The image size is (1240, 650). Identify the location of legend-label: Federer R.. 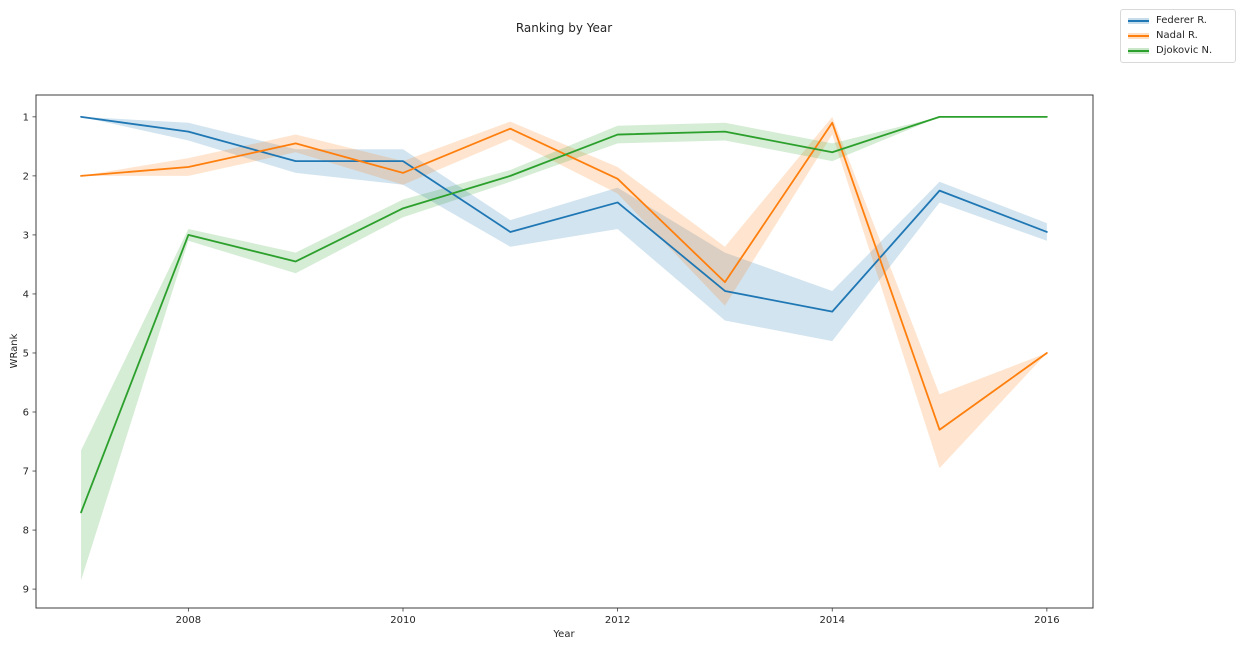
(1181, 20).